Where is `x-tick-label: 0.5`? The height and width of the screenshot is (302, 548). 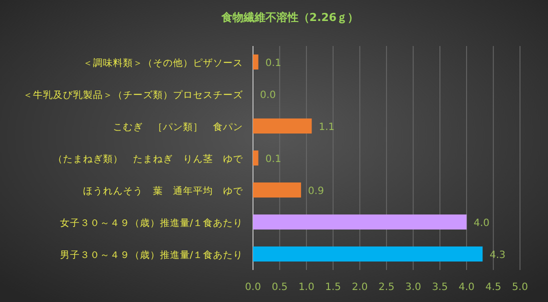 x-tick-label: 0.5 is located at coordinates (280, 287).